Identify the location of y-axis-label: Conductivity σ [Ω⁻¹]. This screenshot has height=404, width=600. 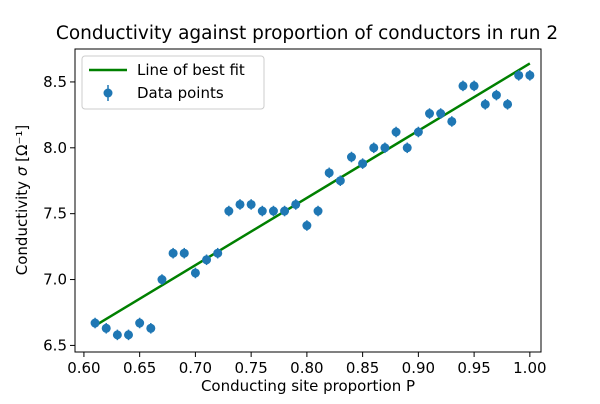
(22, 200).